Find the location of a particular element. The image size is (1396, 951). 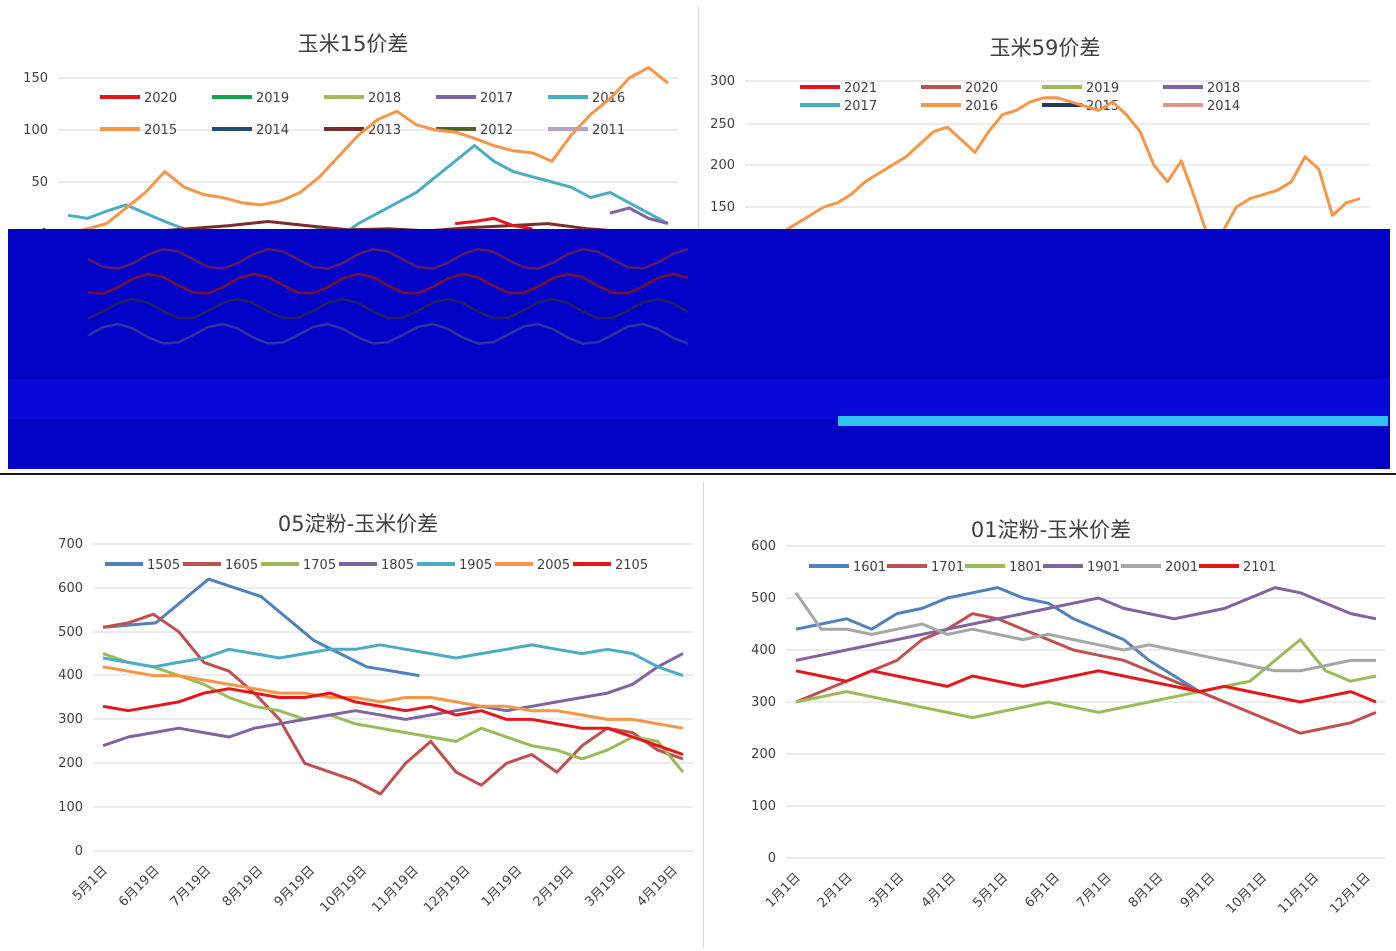

x-tick-label: 3月1日 is located at coordinates (887, 890).